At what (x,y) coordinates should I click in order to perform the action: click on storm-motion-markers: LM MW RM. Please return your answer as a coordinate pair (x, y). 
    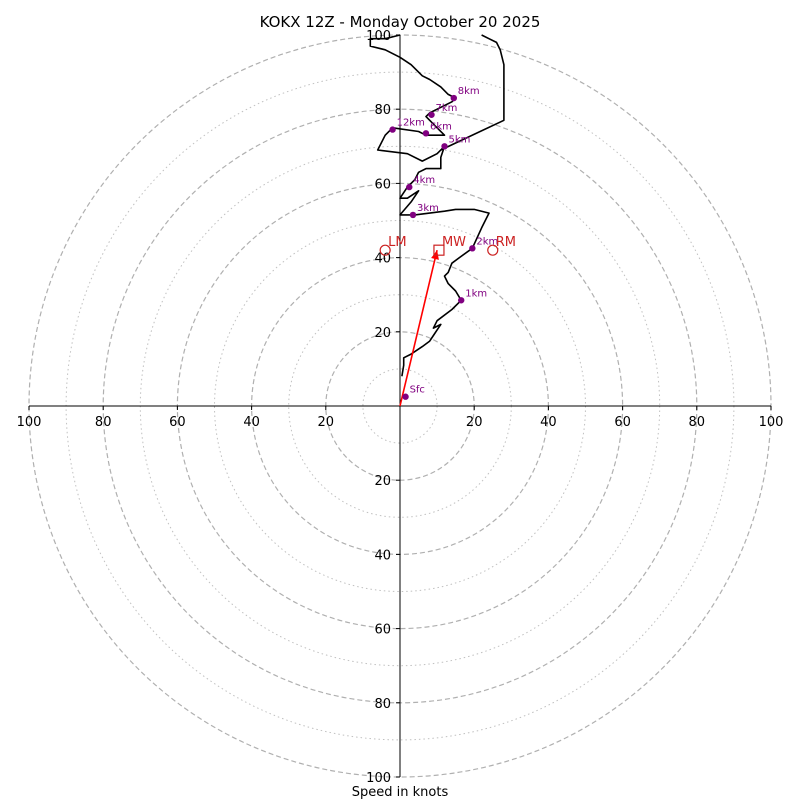
    Looking at the image, I should click on (447, 245).